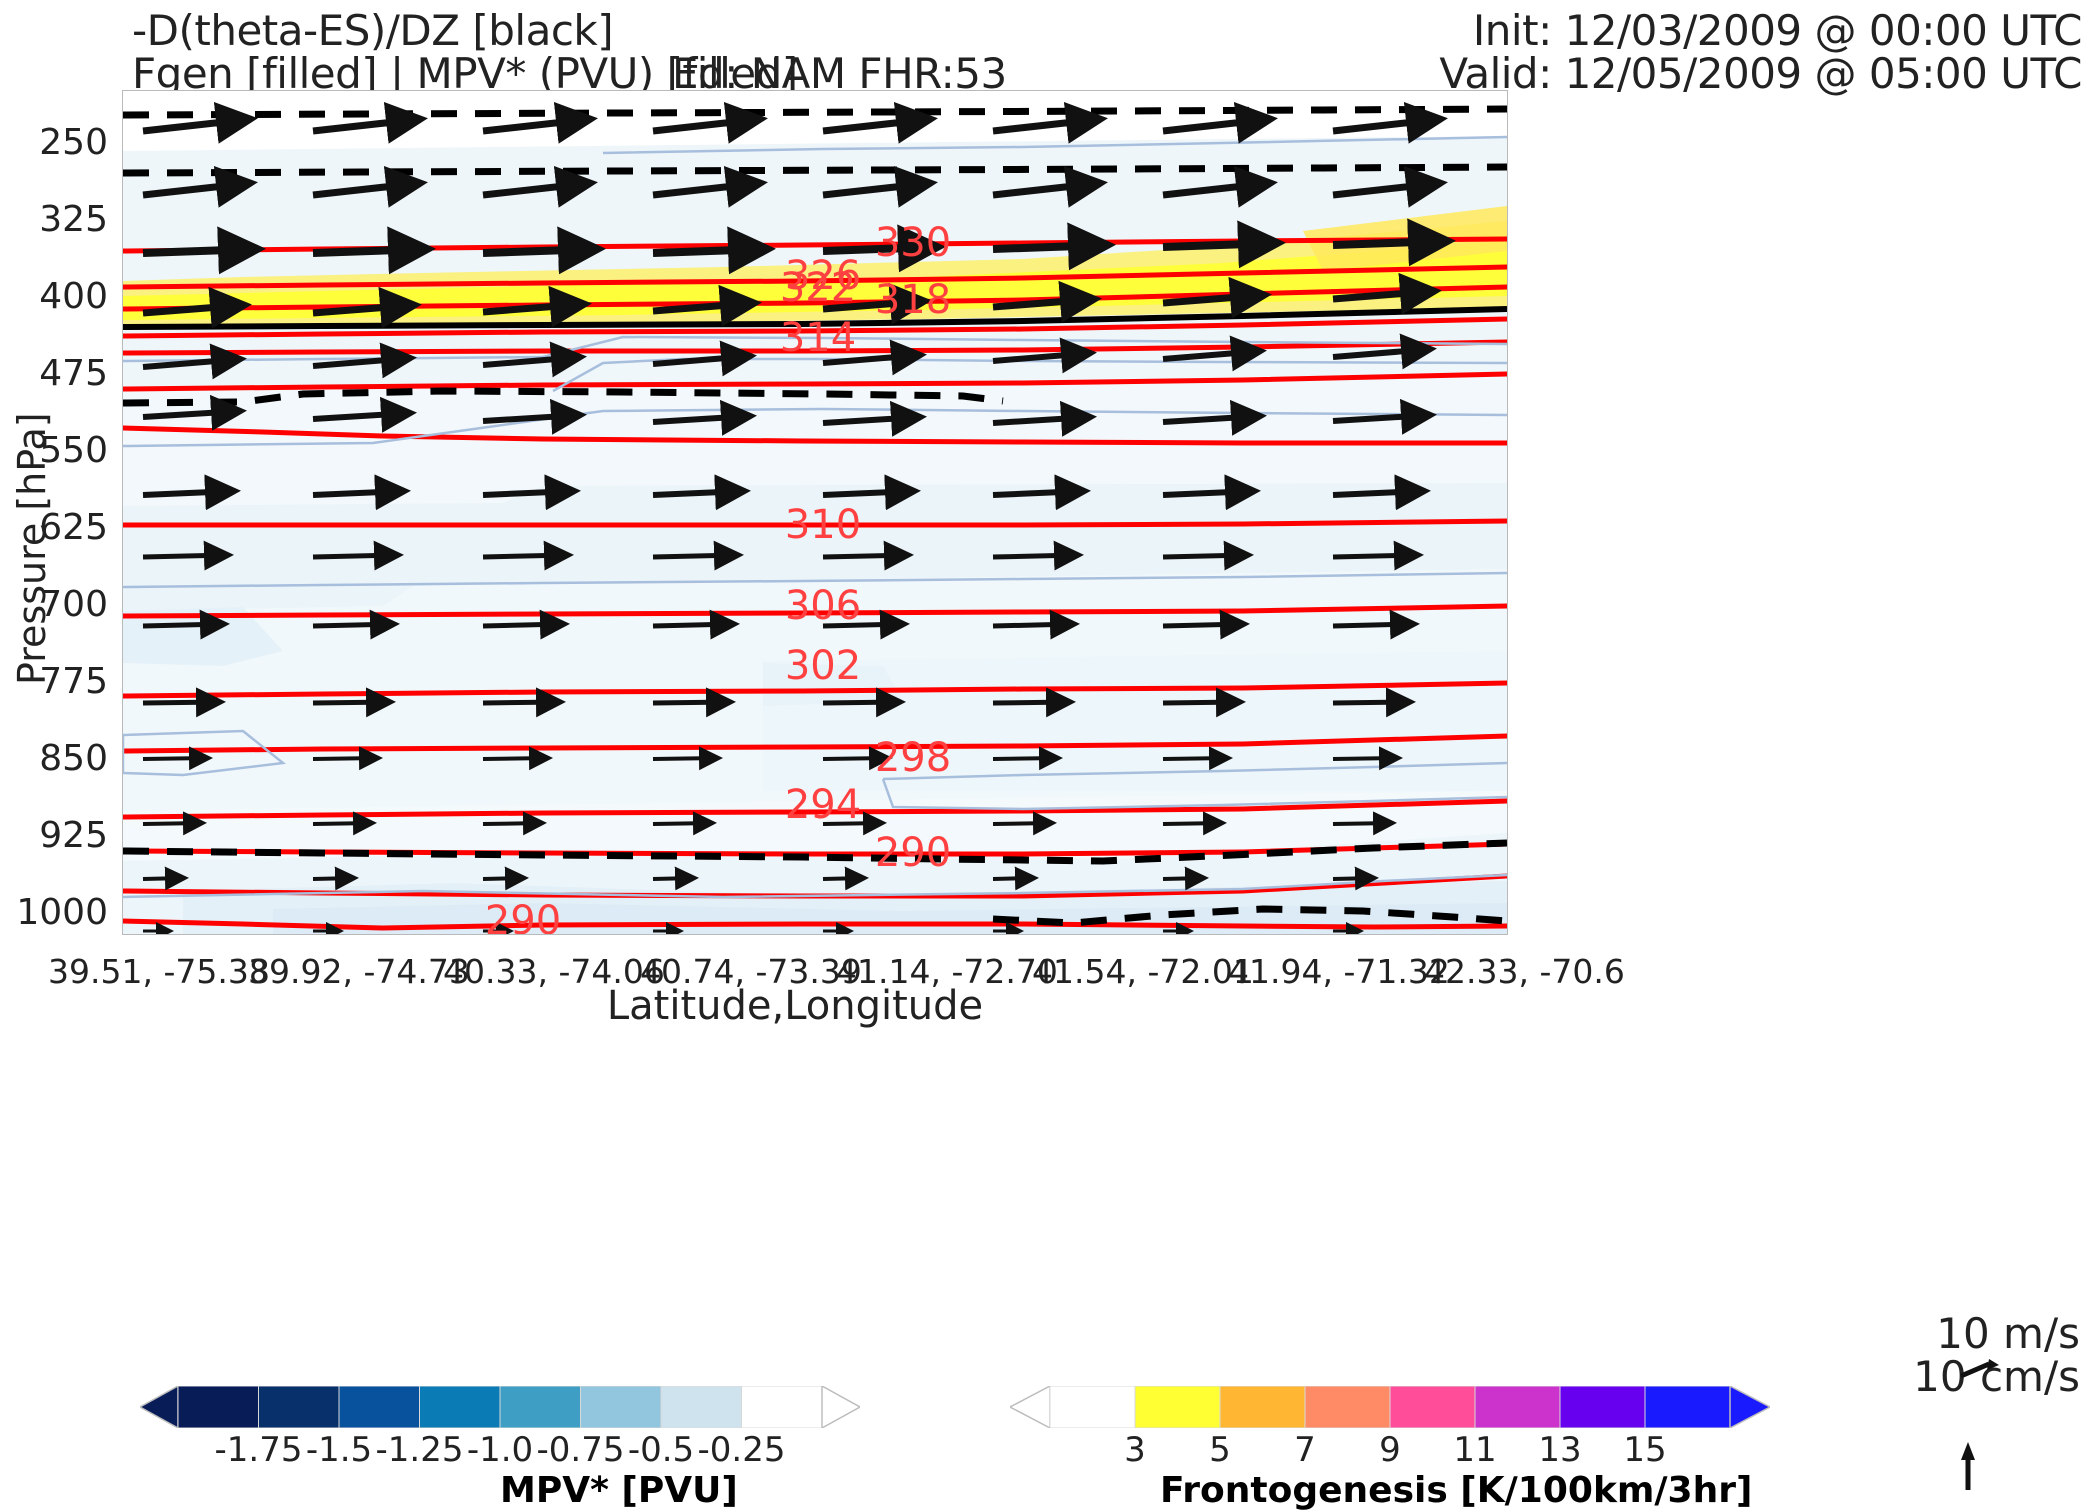  I want to click on title-model-info: Ed: NAM FHR:53, so click(839, 73).